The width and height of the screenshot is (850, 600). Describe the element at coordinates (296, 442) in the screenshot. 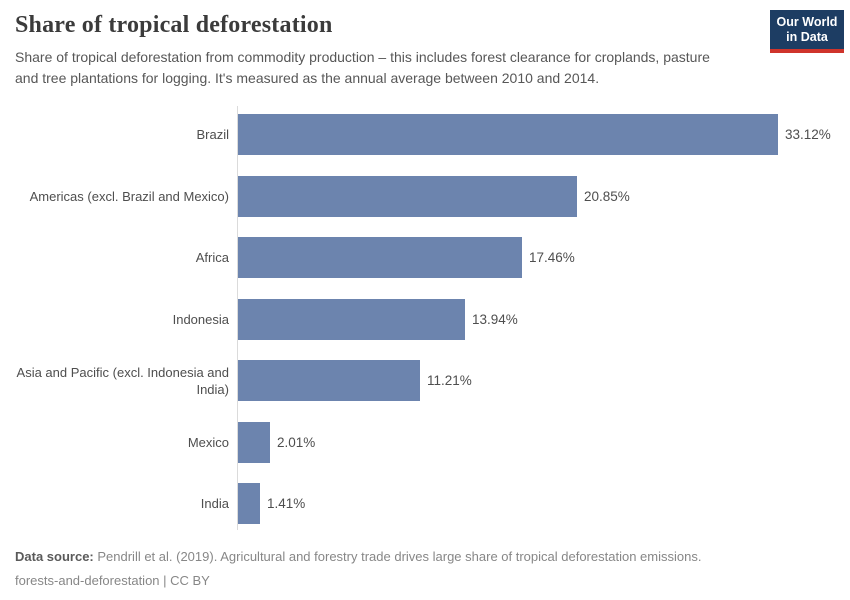

I see `value-label: 2.01%` at that location.